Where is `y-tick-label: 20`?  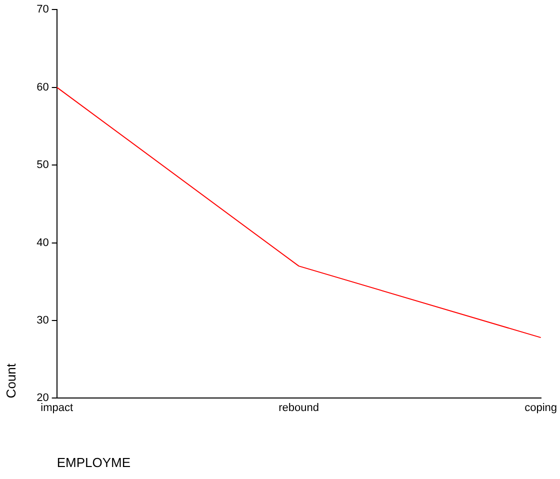 y-tick-label: 20 is located at coordinates (42, 398).